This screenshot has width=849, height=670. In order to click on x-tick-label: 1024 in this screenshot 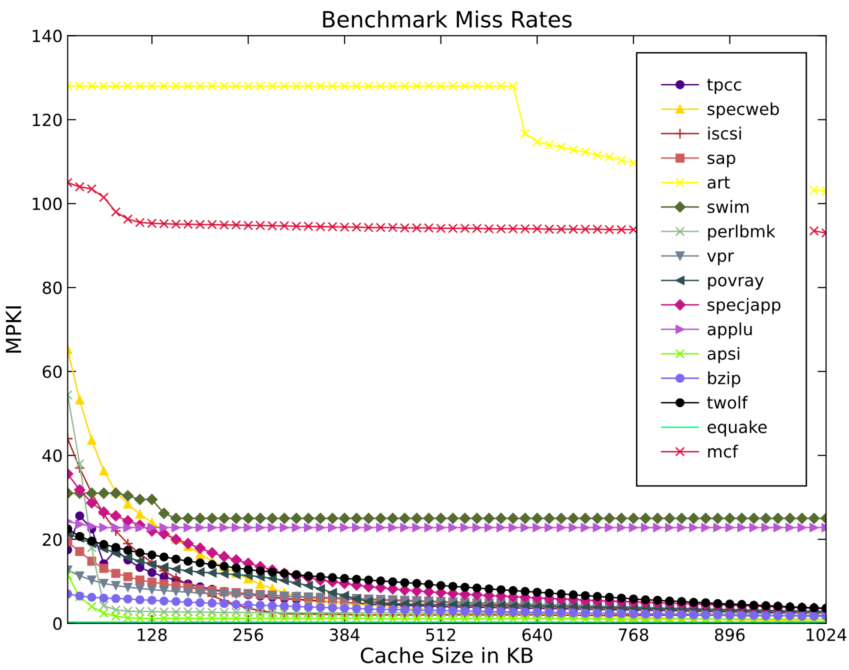, I will do `click(826, 635)`.